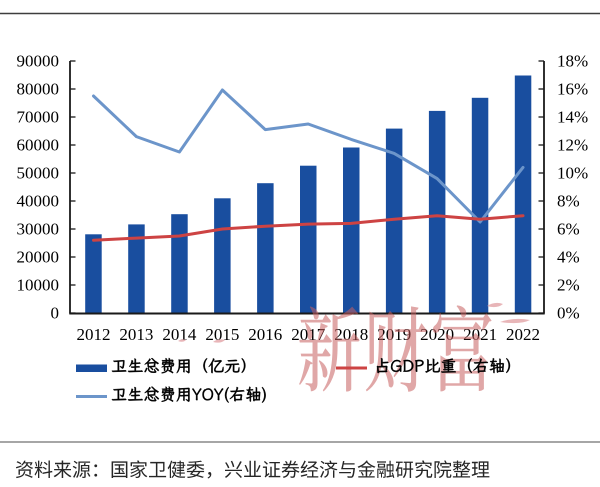  Describe the element at coordinates (572, 173) in the screenshot. I see `svg-text: 10%` at that location.